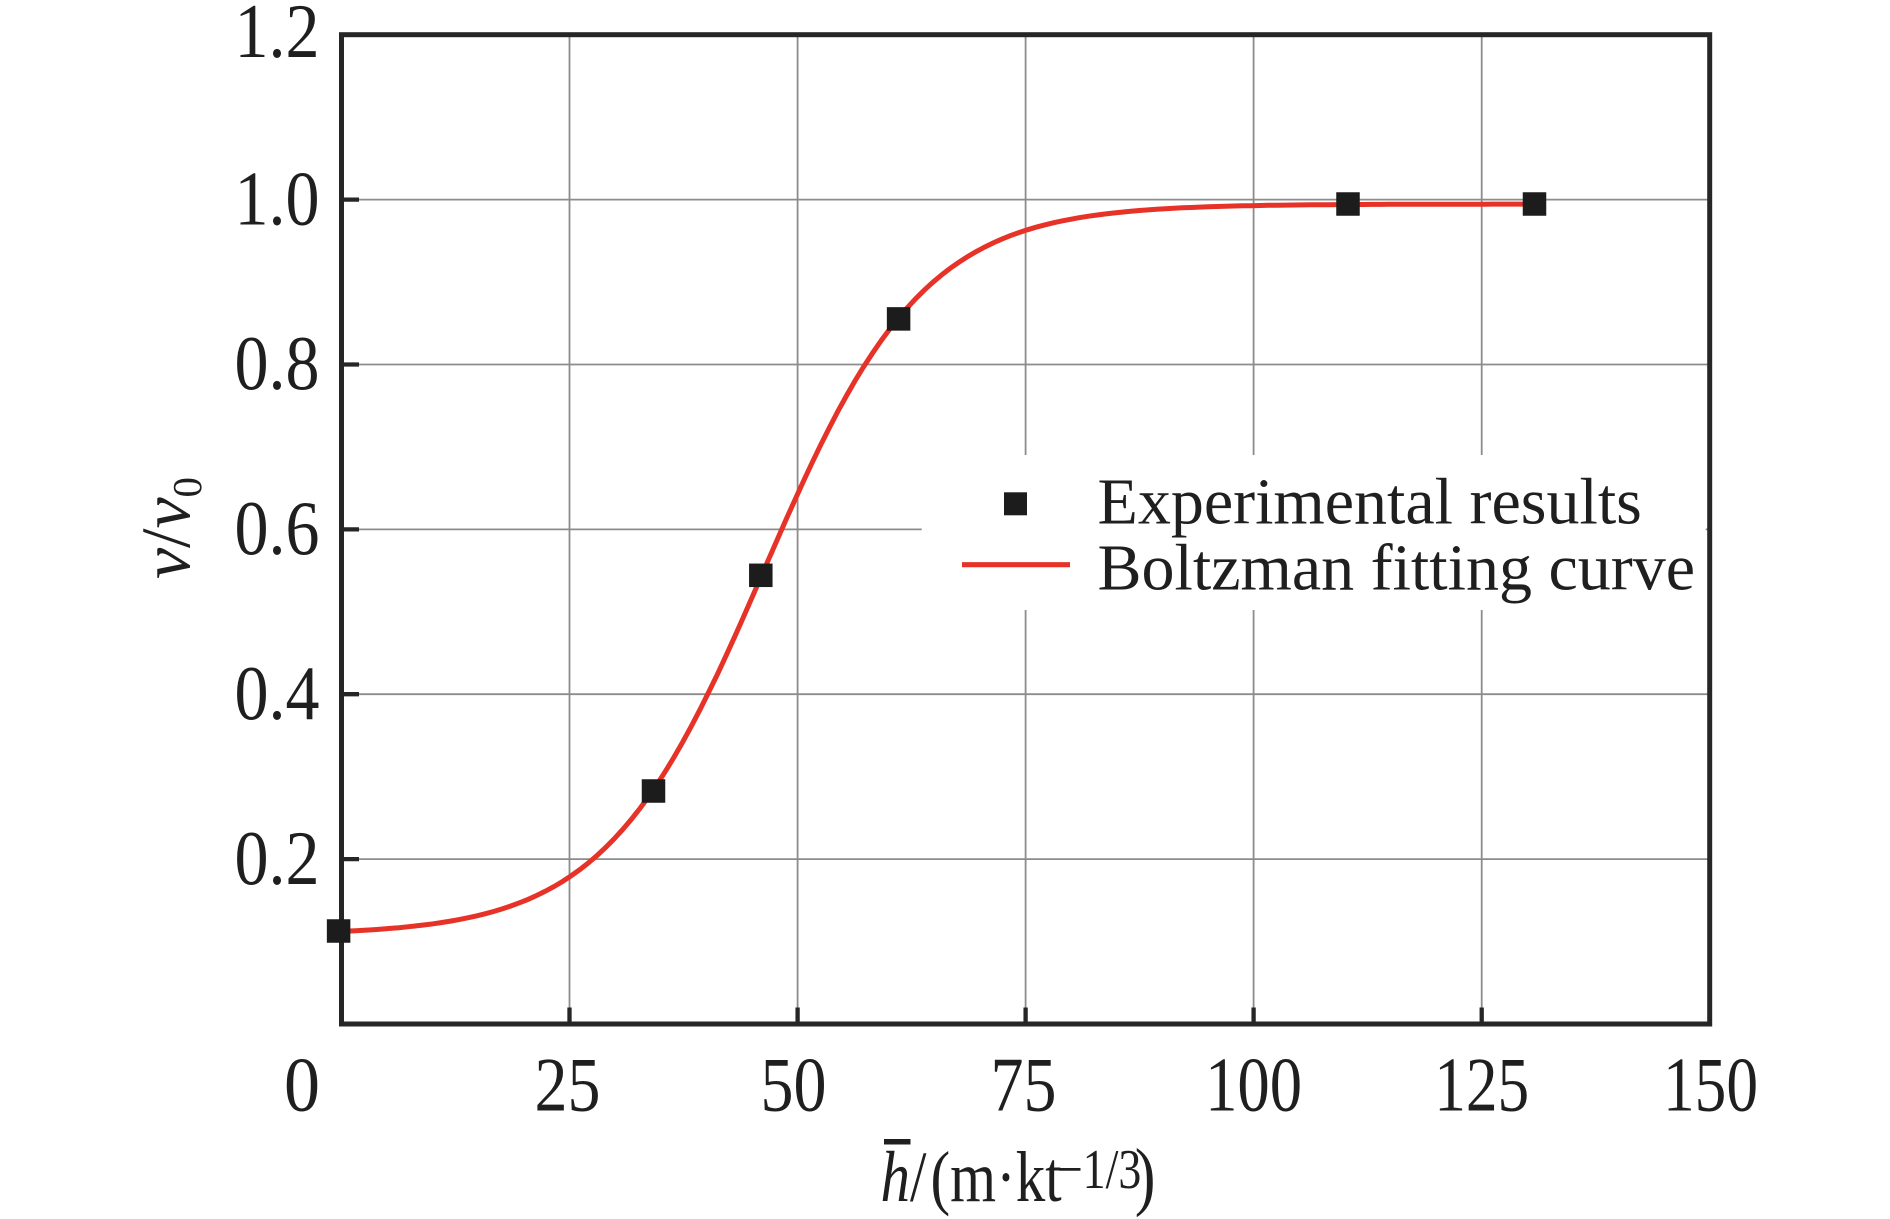 Image resolution: width=1890 pixels, height=1219 pixels. What do you see at coordinates (1481, 1085) in the screenshot?
I see `svg-text: 125` at bounding box center [1481, 1085].